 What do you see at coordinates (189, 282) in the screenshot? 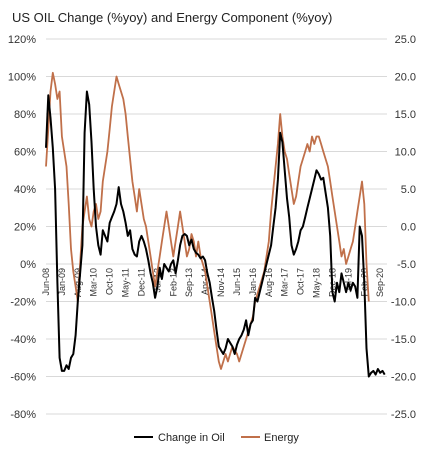
I see `x-tick-label: Sep-13` at bounding box center [189, 282].